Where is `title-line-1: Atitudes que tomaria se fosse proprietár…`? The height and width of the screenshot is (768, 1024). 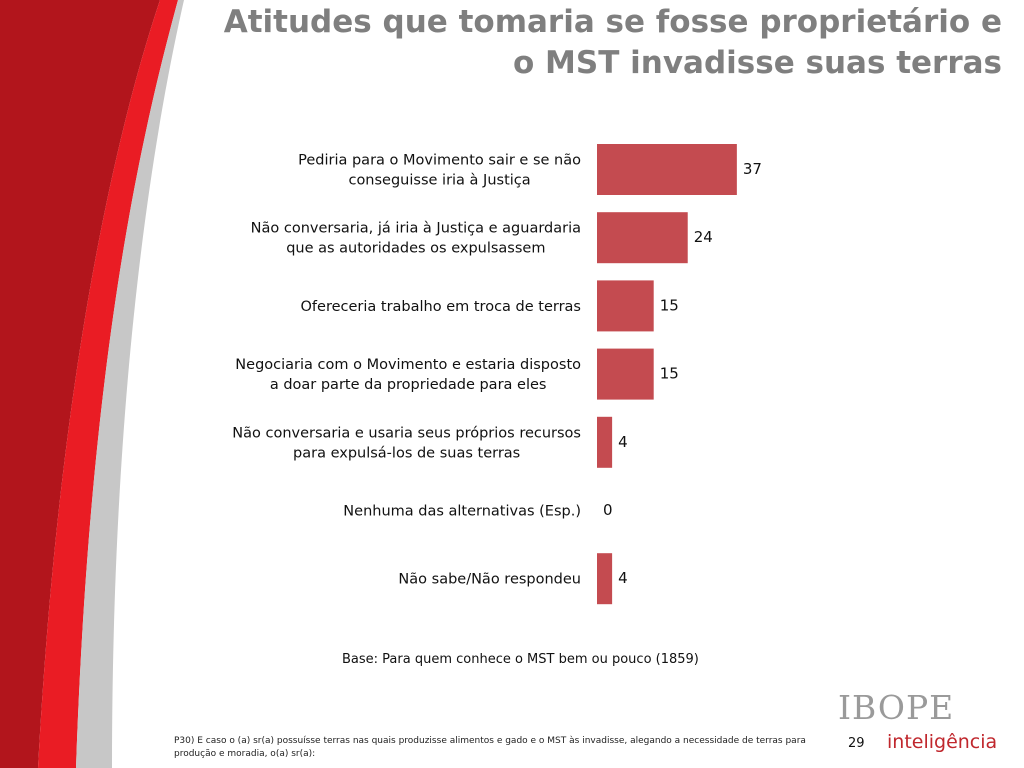 title-line-1: Atitudes que tomaria se fosse proprietár… is located at coordinates (612, 22).